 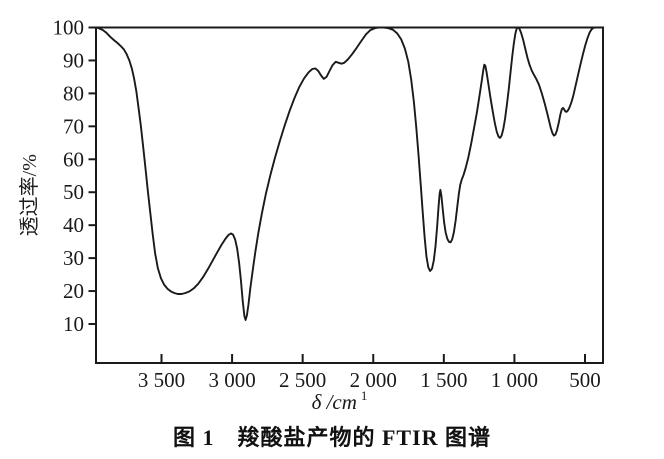 I want to click on y-tick-label: 60, so click(x=73, y=159).